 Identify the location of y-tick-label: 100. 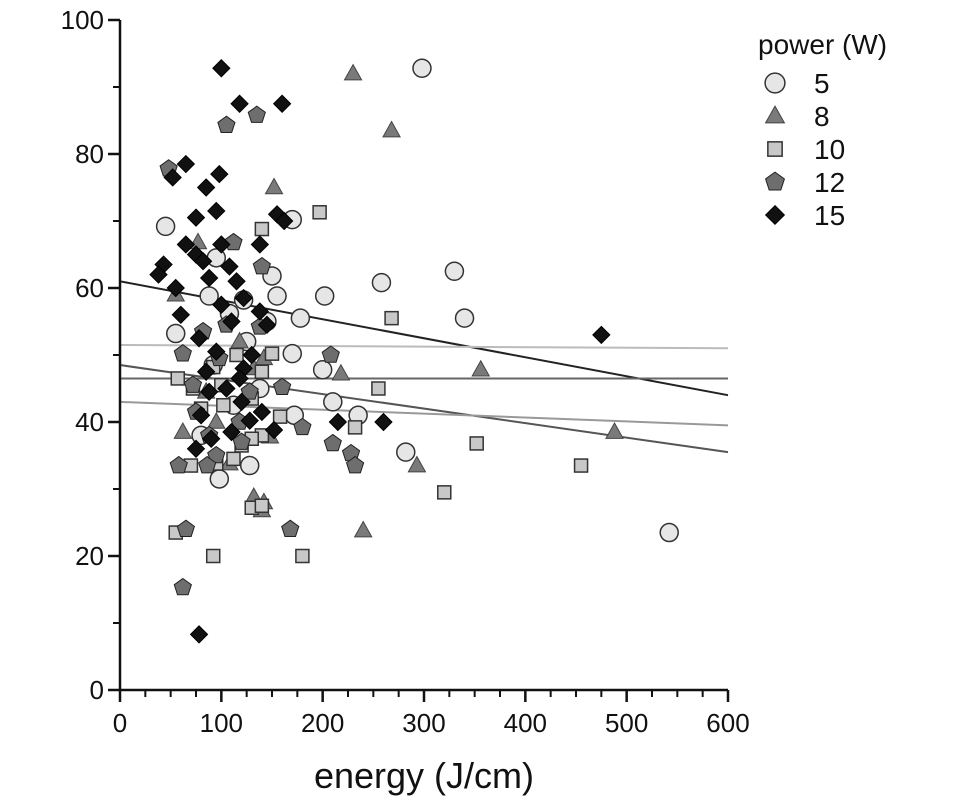
(82, 20).